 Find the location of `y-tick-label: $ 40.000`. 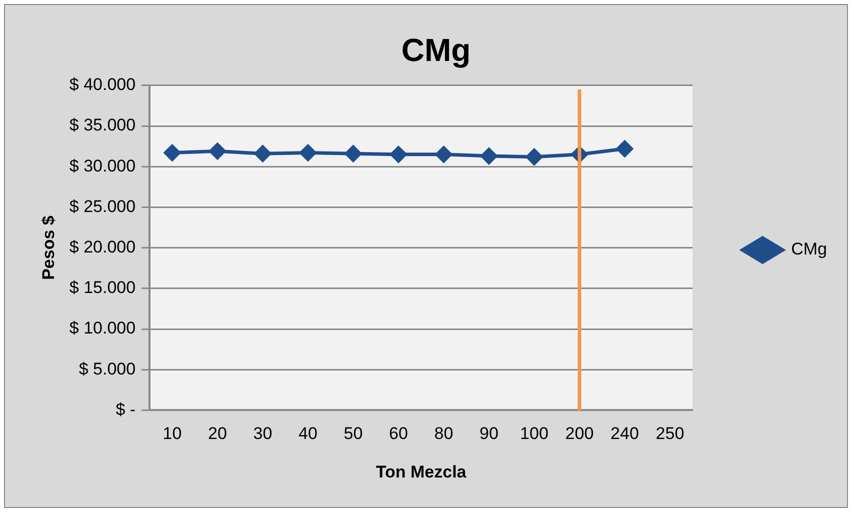

y-tick-label: $ 40.000 is located at coordinates (102, 84).